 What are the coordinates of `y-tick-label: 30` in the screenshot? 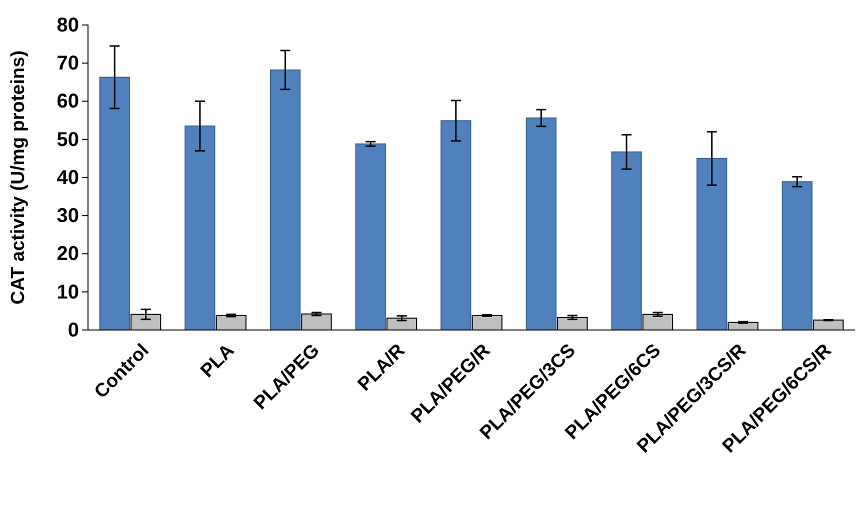 It's located at (67, 216).